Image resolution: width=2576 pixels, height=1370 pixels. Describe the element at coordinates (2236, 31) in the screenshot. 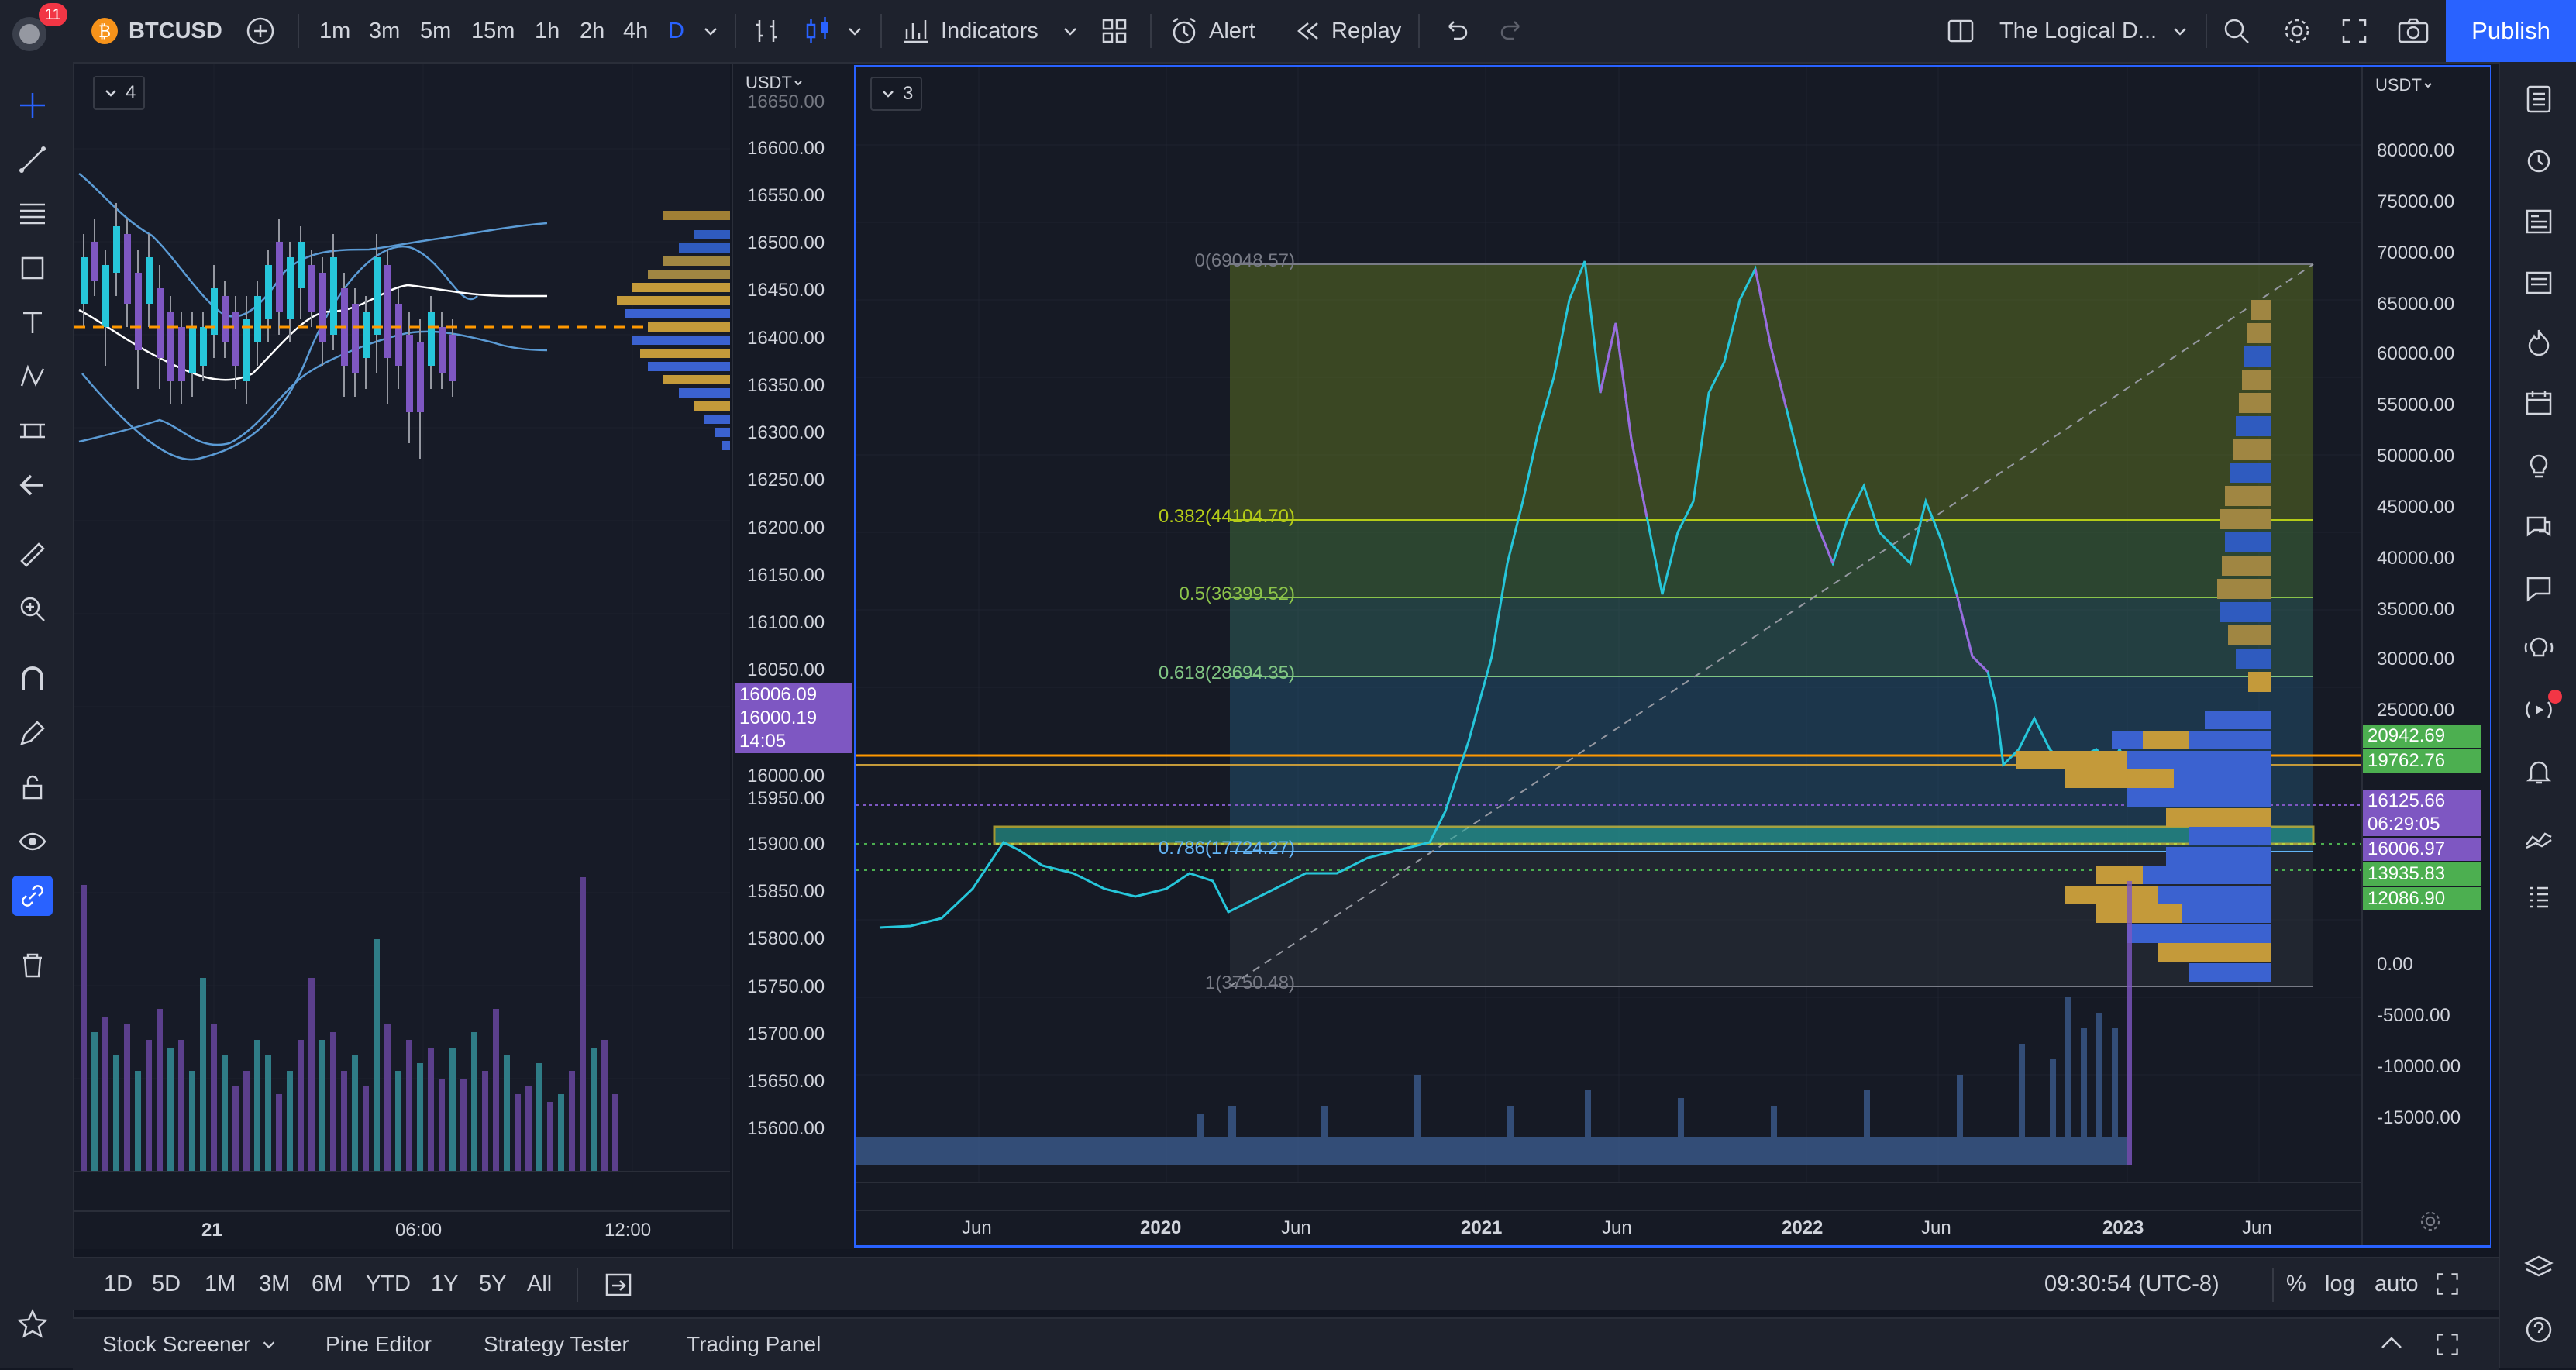

I see `search-button` at that location.